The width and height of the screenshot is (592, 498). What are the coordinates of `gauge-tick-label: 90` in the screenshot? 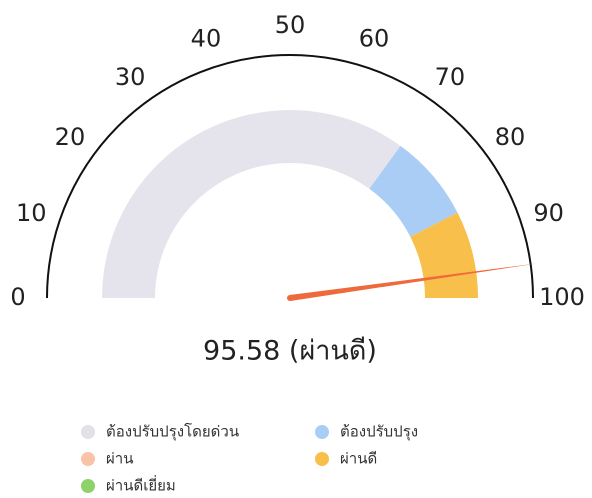 It's located at (548, 213).